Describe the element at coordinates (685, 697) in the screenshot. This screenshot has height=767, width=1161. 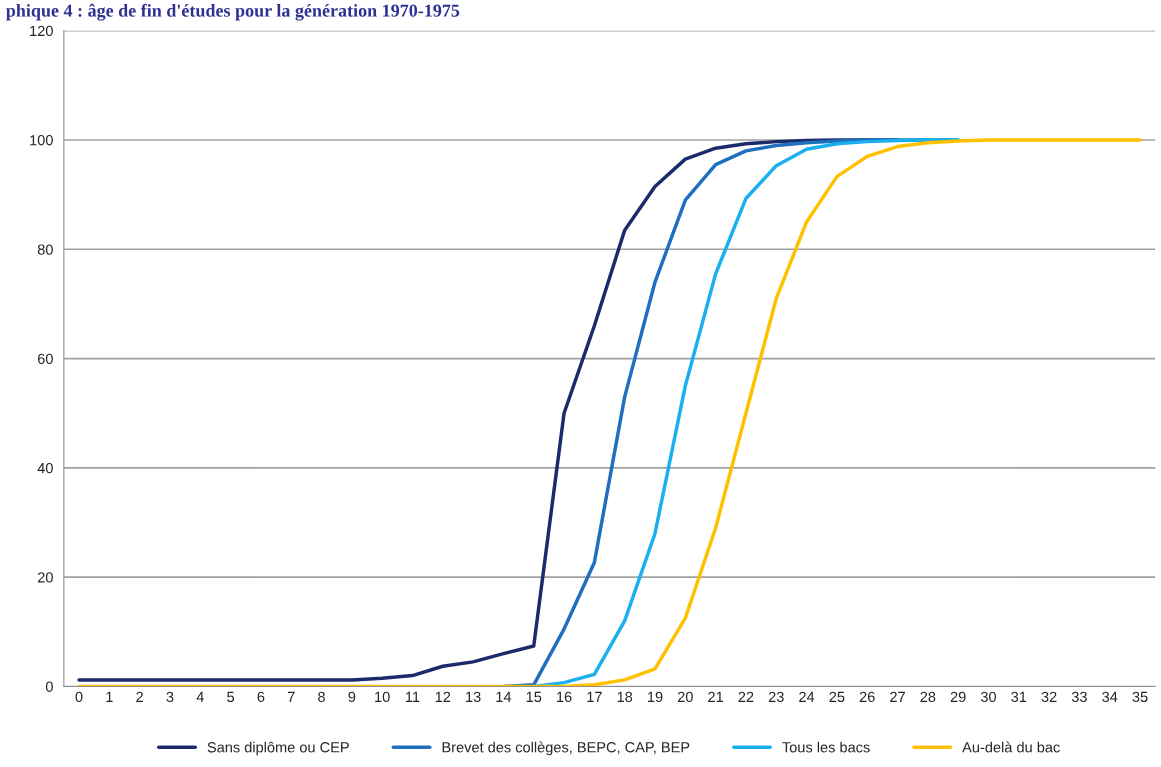
I see `x-tick-label: 20` at that location.